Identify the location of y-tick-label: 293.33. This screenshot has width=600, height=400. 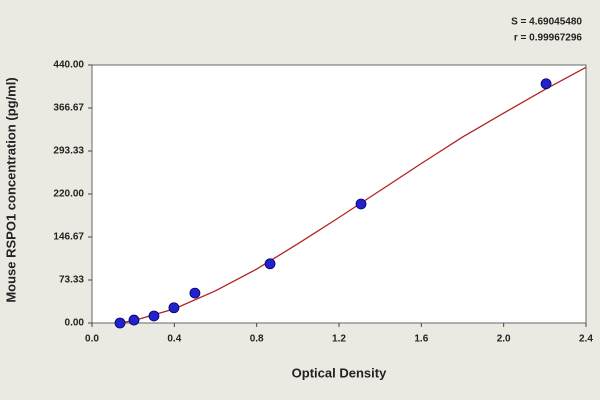
(68, 151).